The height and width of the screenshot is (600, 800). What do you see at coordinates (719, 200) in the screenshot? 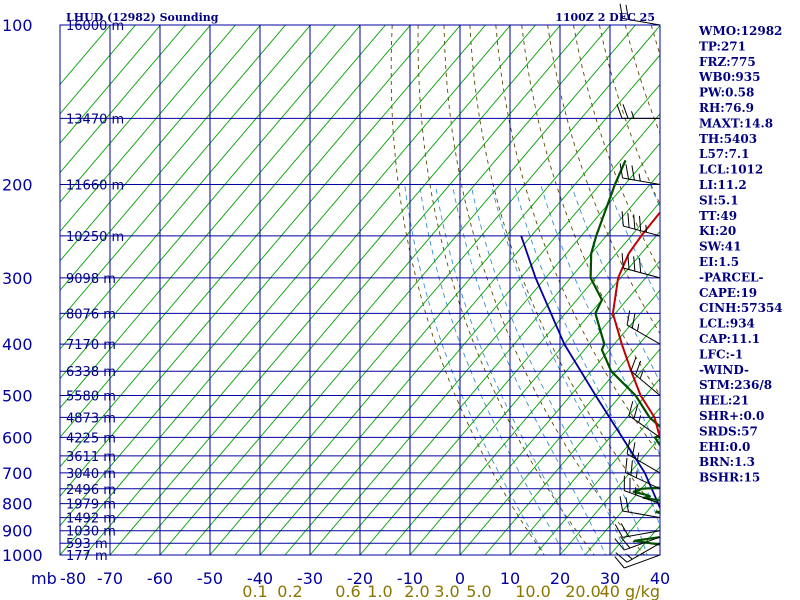
I see `index-row: SI:5.1` at bounding box center [719, 200].